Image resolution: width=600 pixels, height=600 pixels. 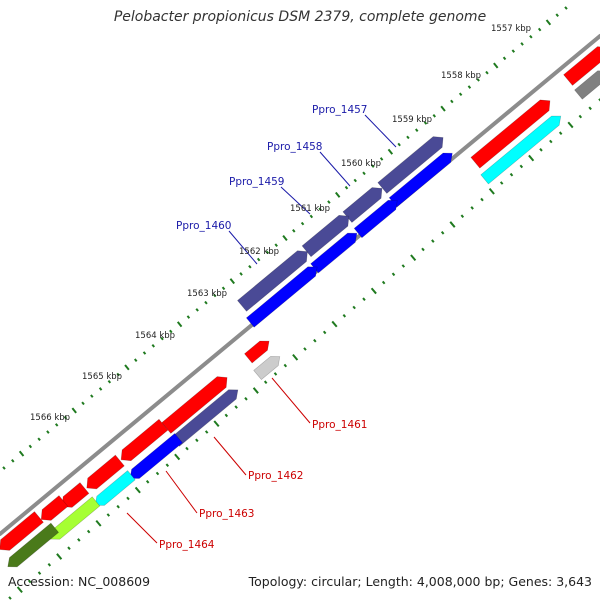 I want to click on accession-text: Accession: NC_008609, so click(x=79, y=581).